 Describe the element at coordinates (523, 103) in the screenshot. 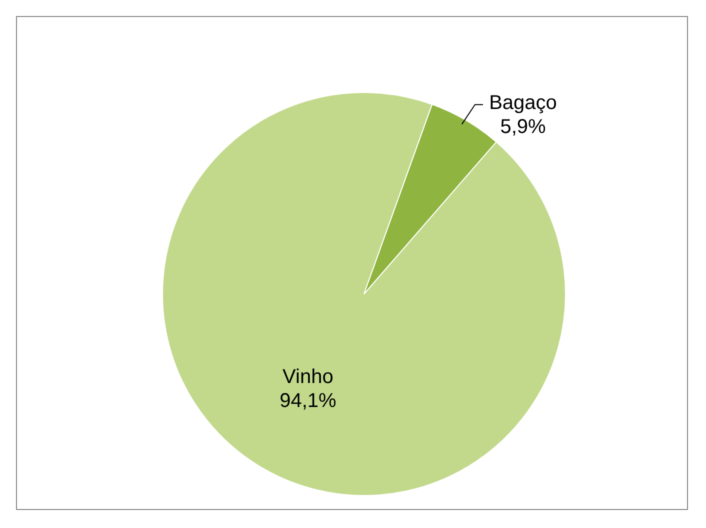

I see `slice-label: Bagaço` at that location.